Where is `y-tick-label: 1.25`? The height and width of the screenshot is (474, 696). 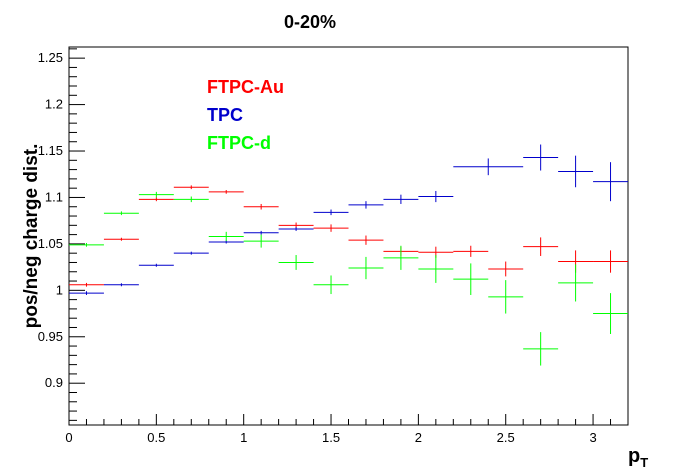
y-tick-label: 1.25 is located at coordinates (50, 57).